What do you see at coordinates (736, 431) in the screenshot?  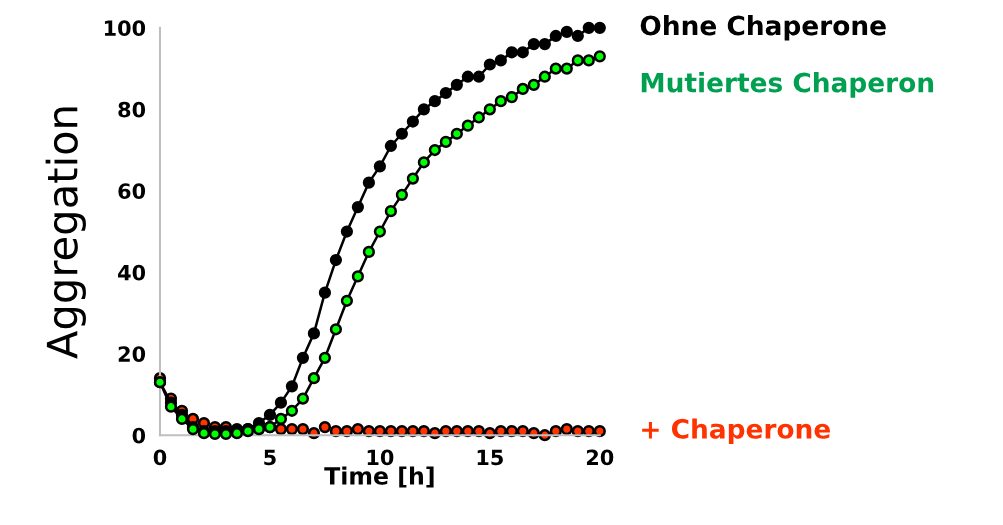 I see `series-label: + Chaperone` at bounding box center [736, 431].